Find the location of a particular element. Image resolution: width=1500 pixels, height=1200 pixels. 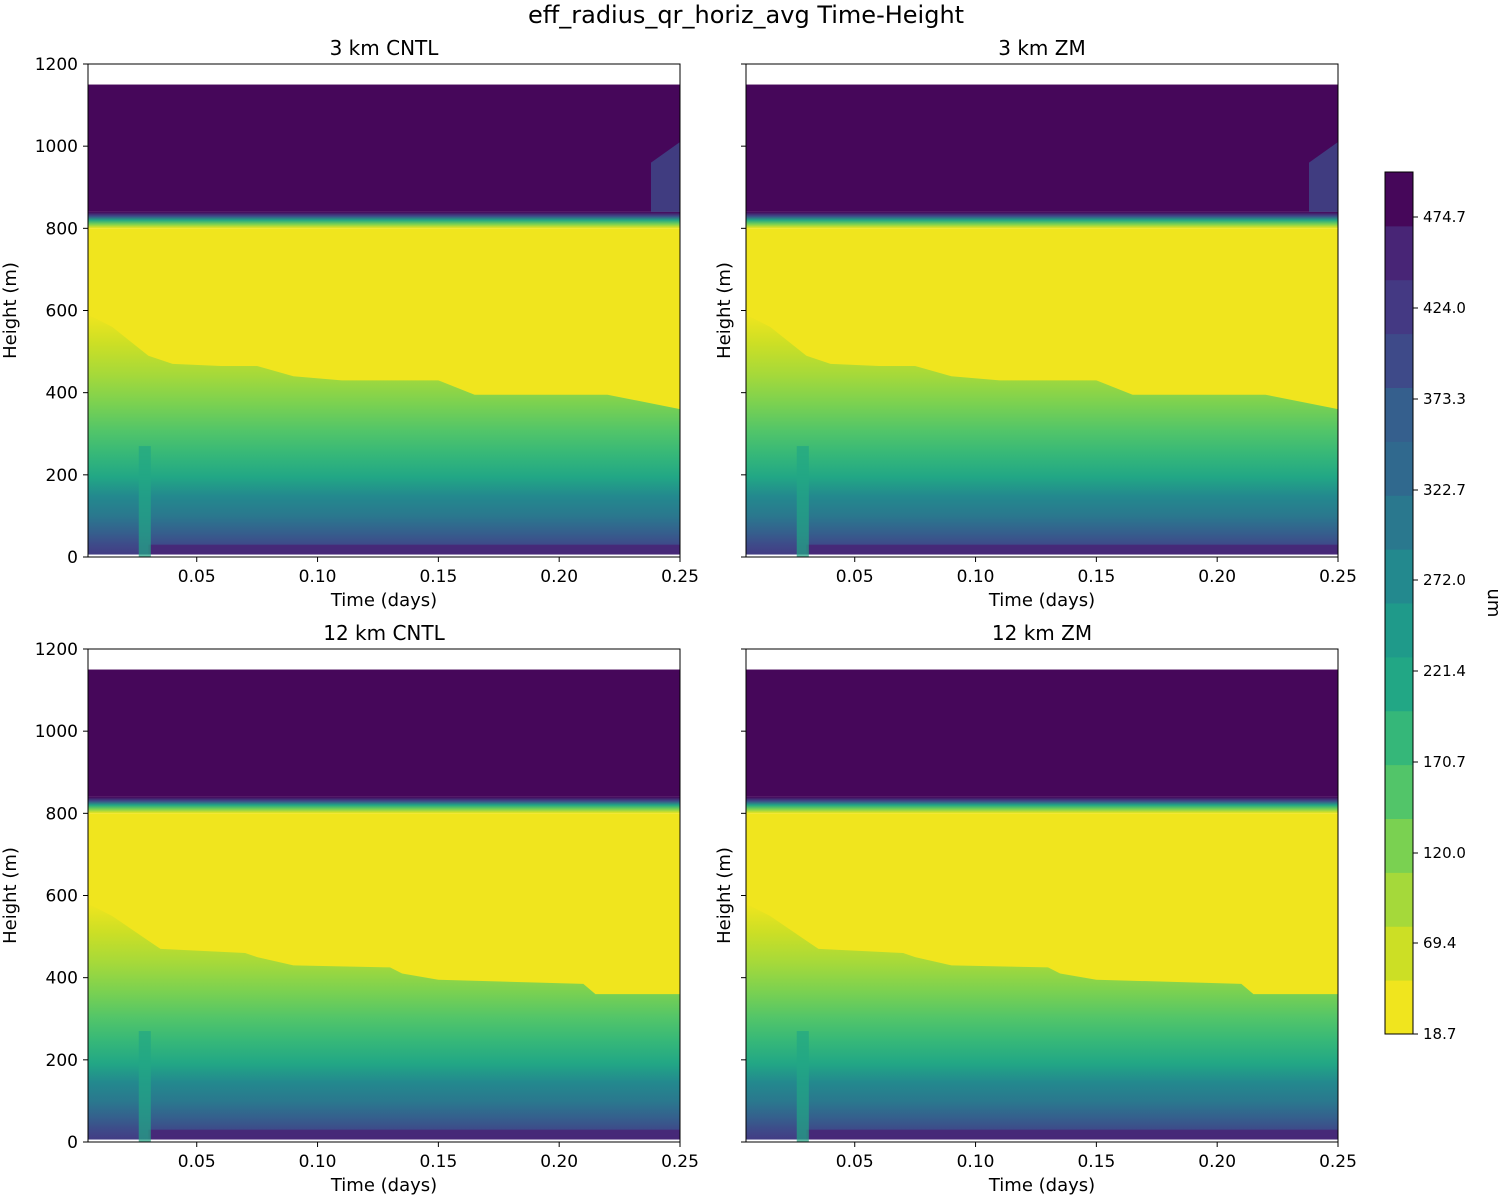

colorbar-label: um is located at coordinates (1491, 603).